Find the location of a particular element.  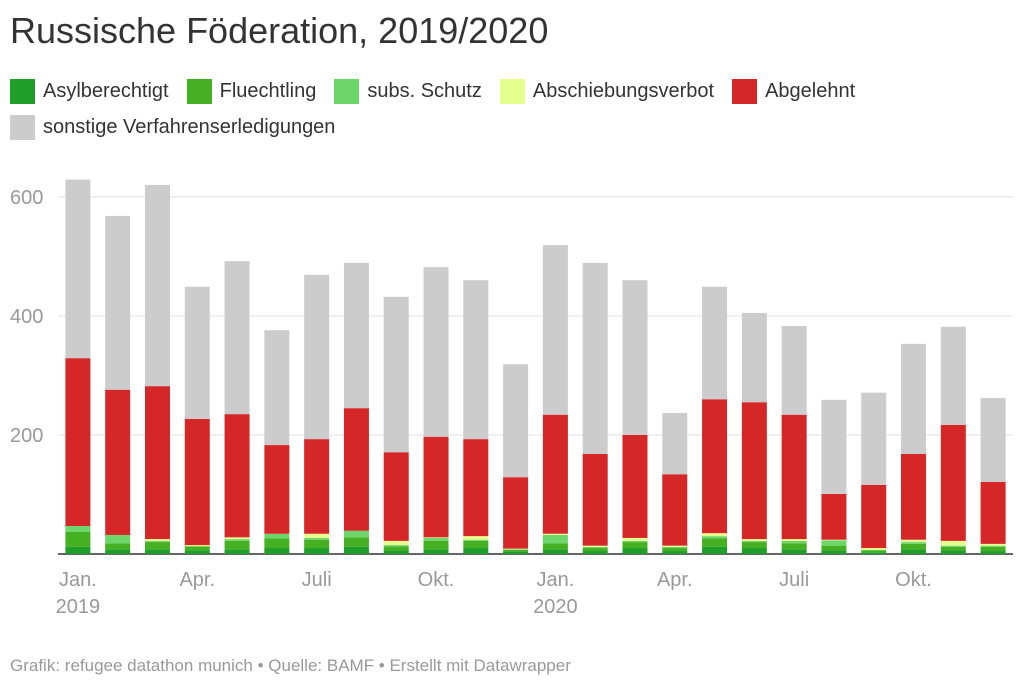

legend-item: Fluechtling is located at coordinates (251, 91).